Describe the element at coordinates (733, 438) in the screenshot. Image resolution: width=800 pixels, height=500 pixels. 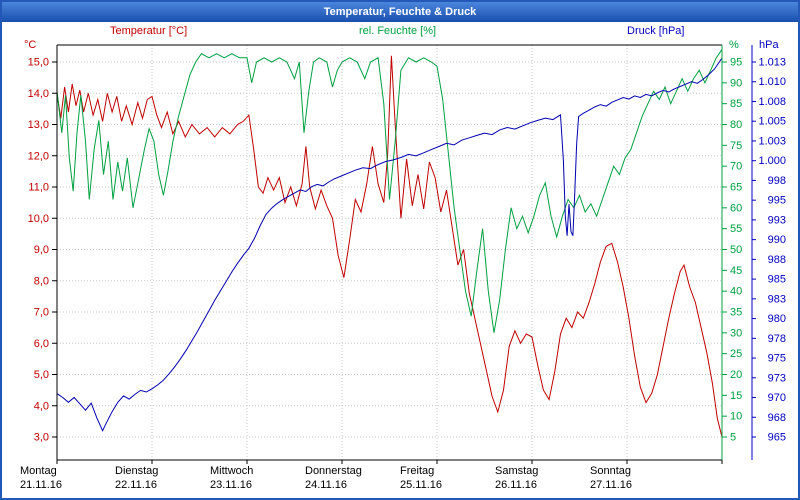
I see `tick-label: 5` at that location.